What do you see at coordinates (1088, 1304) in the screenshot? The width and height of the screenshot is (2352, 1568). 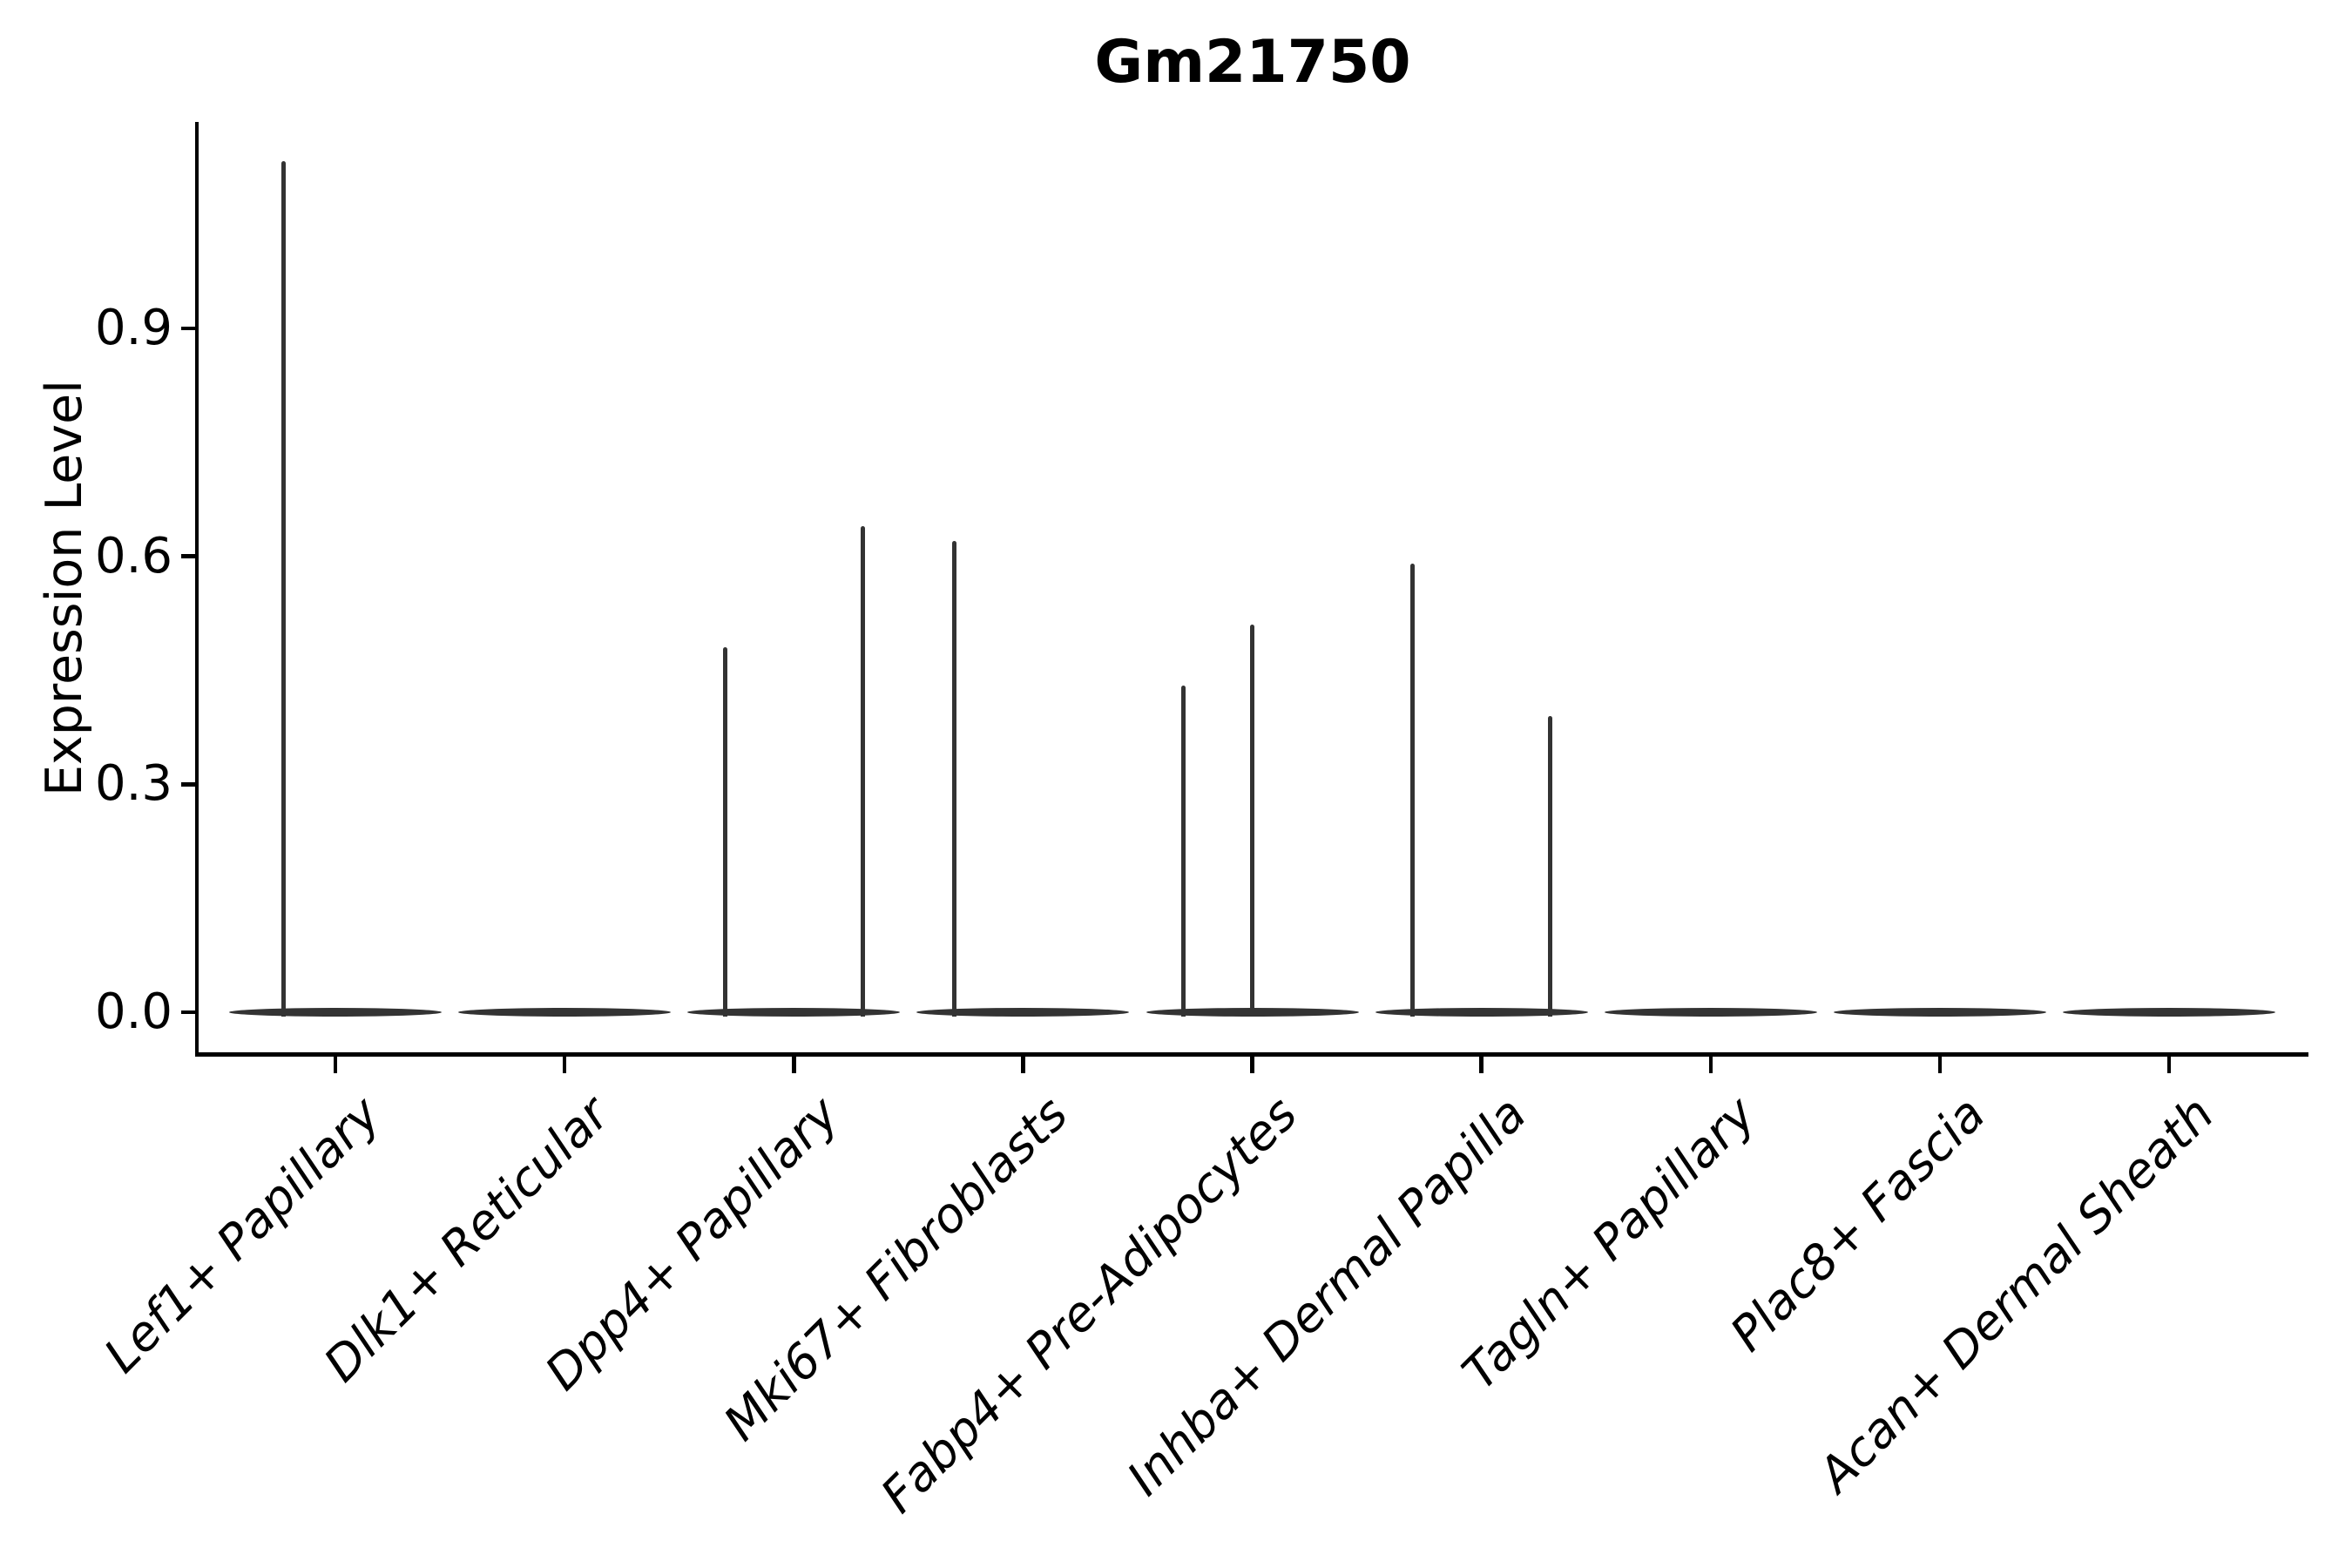 I see `x-tick-label: Fabp4+ Pre-Adipocytes` at bounding box center [1088, 1304].